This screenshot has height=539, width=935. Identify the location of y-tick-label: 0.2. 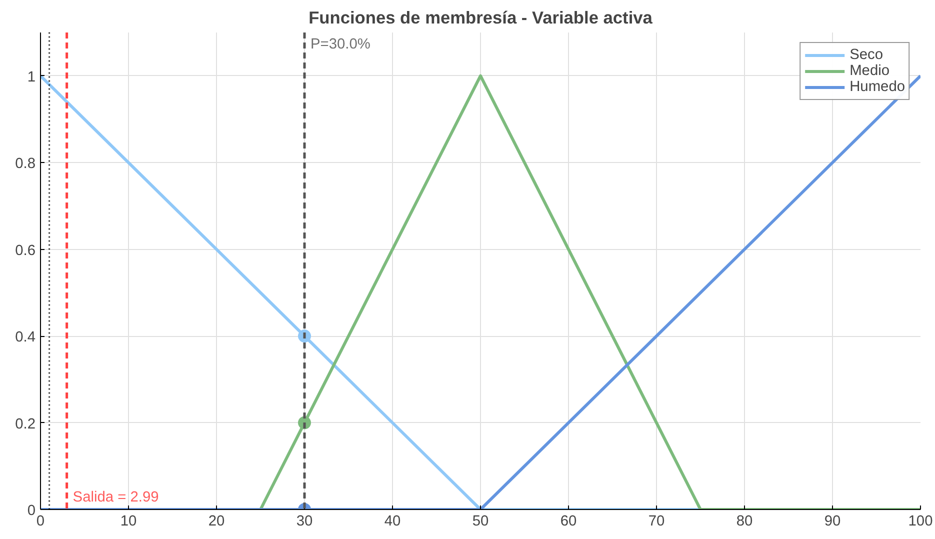
(25, 424).